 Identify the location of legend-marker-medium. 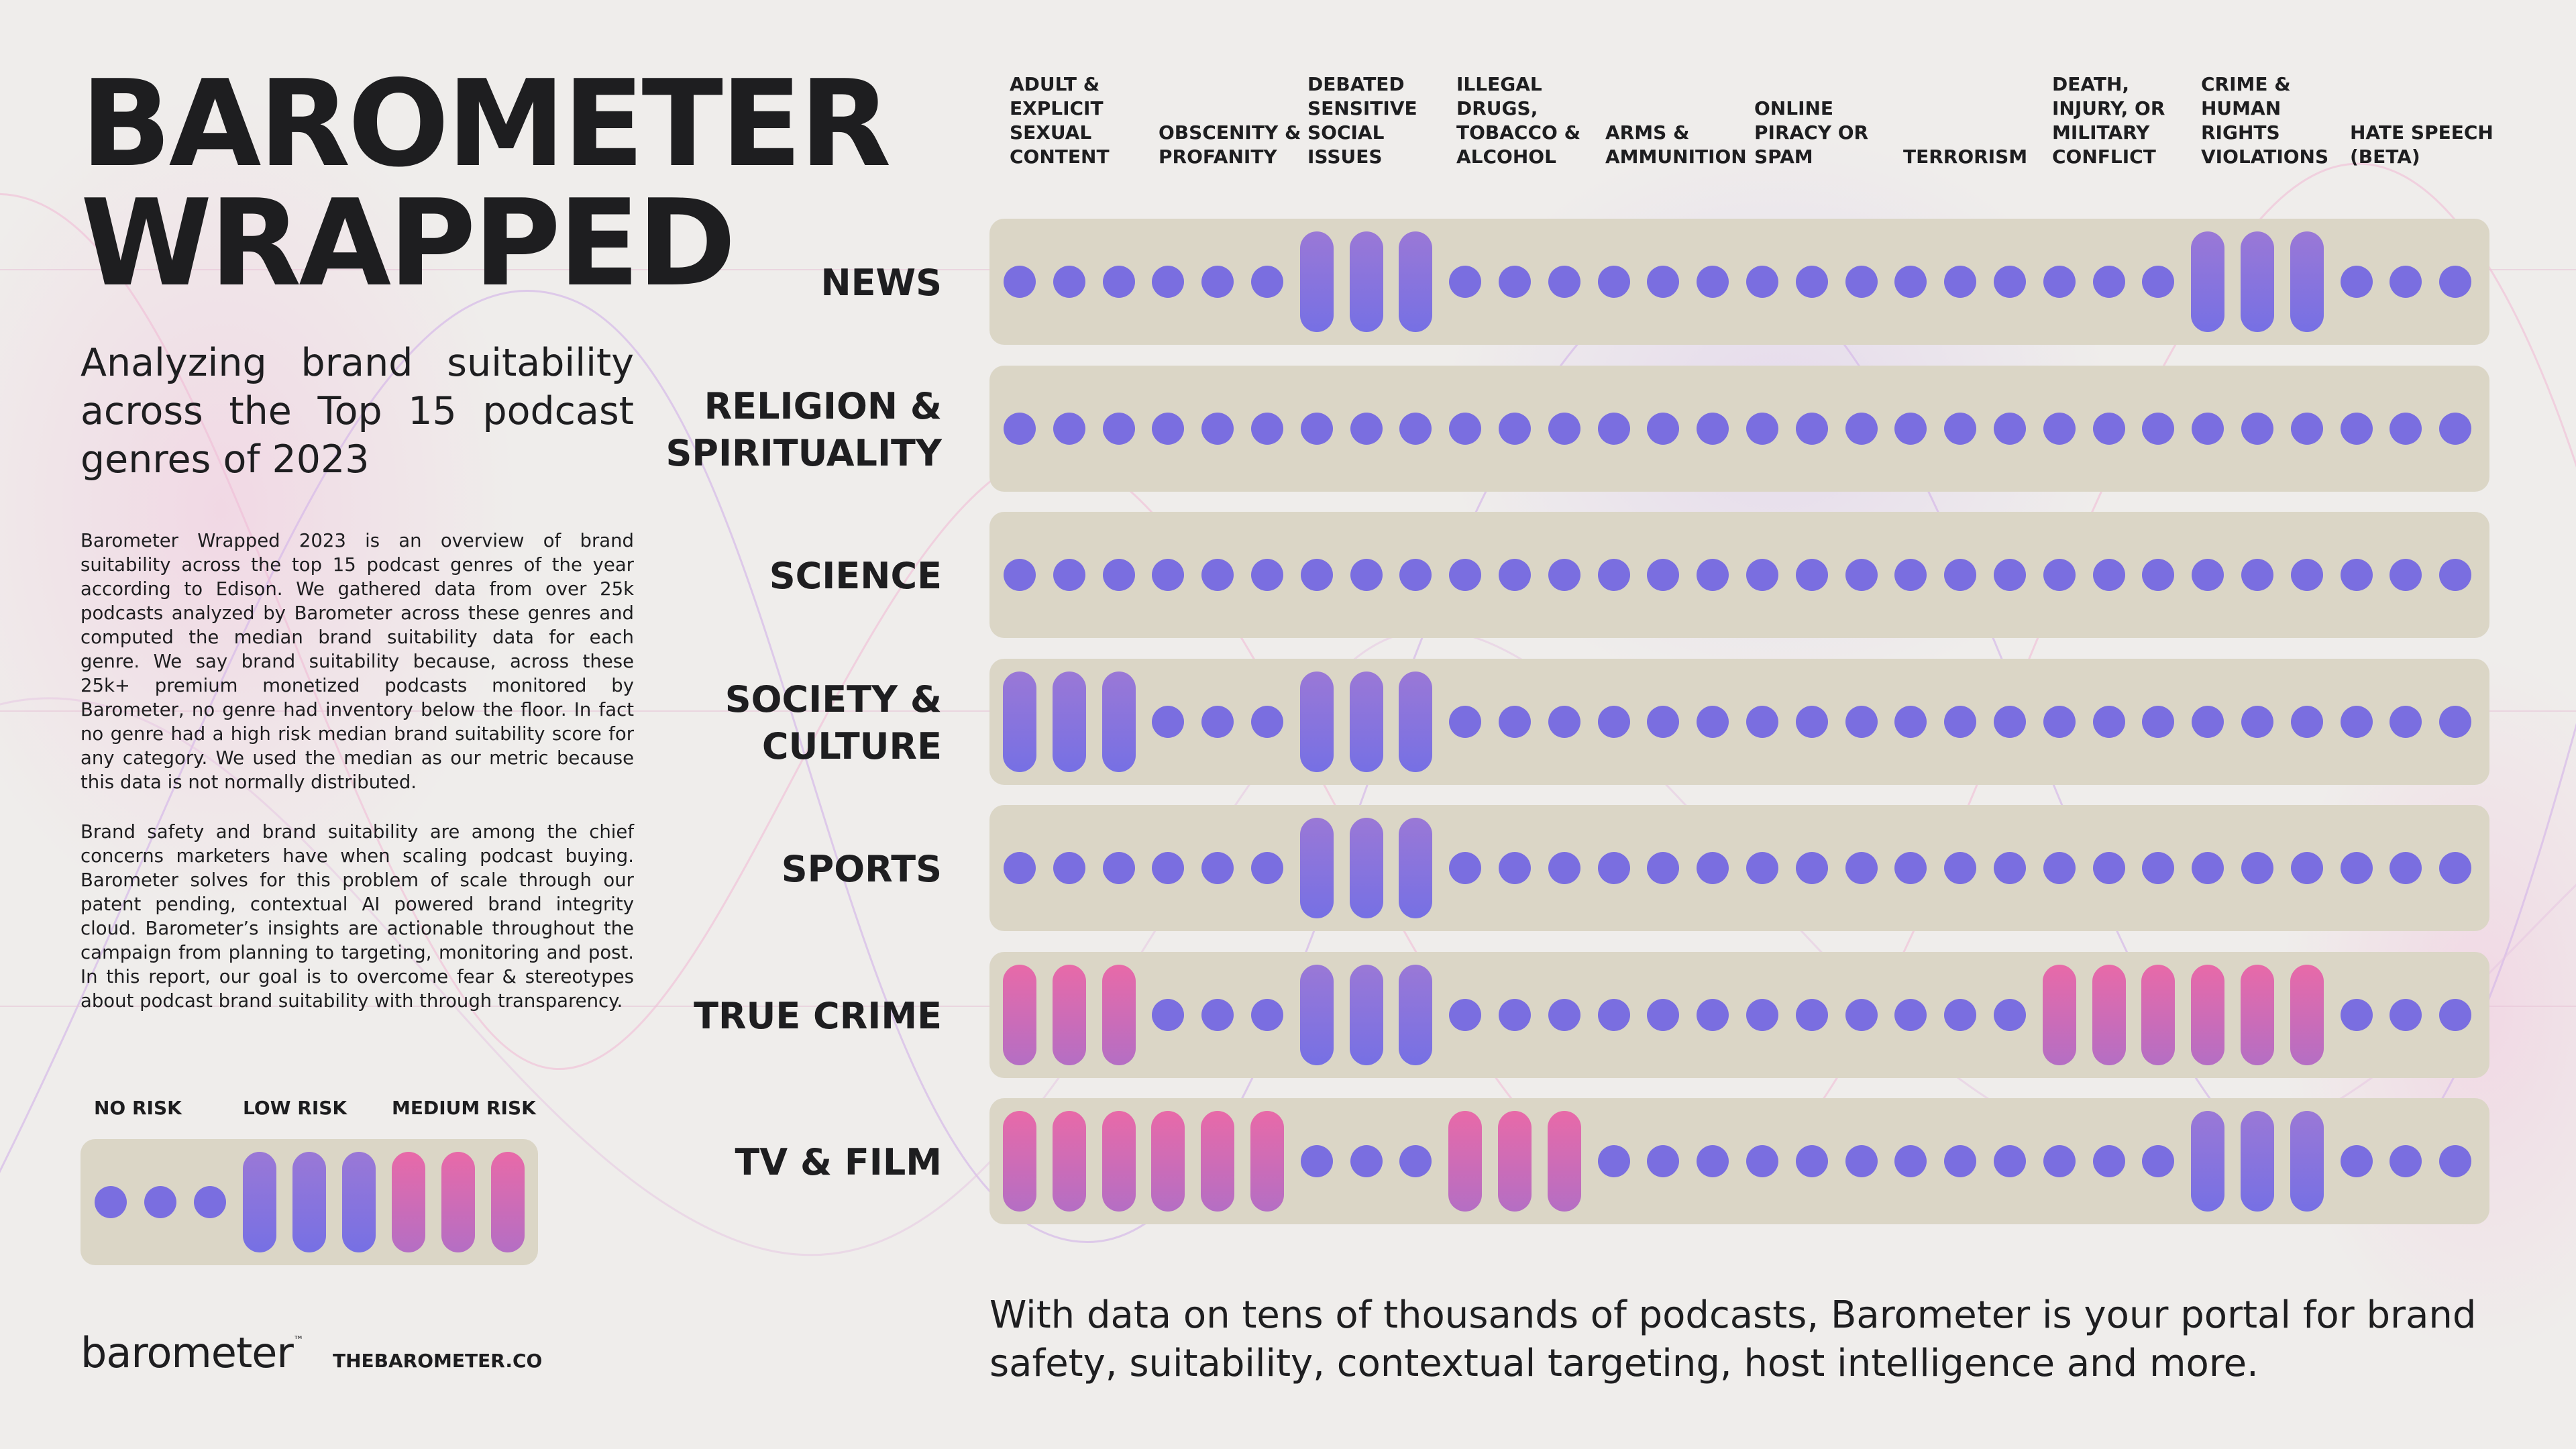
(458, 1202).